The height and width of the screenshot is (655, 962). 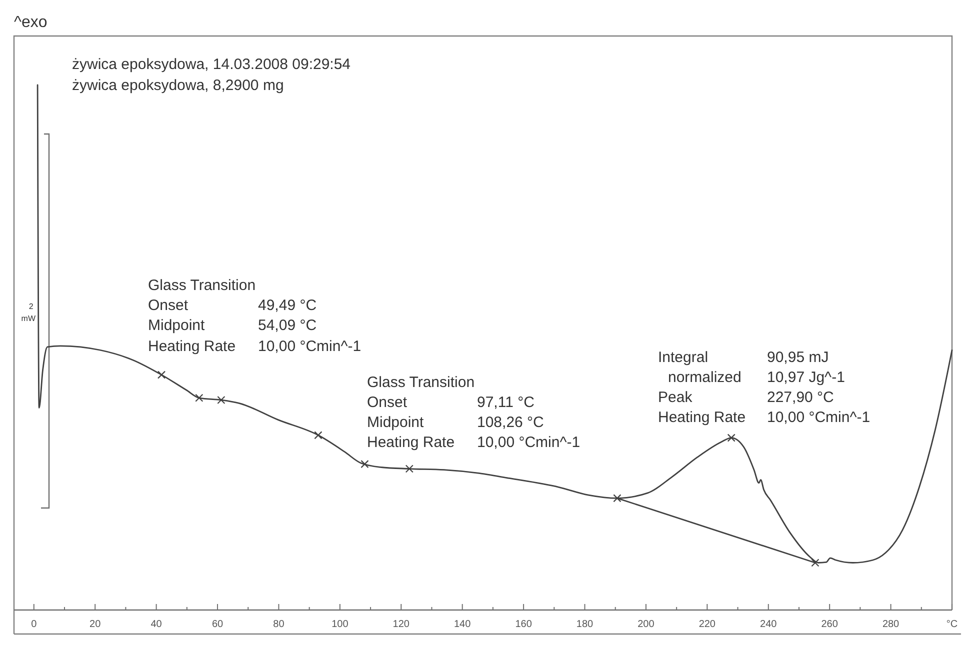 What do you see at coordinates (279, 624) in the screenshot?
I see `x-tick-label: 80` at bounding box center [279, 624].